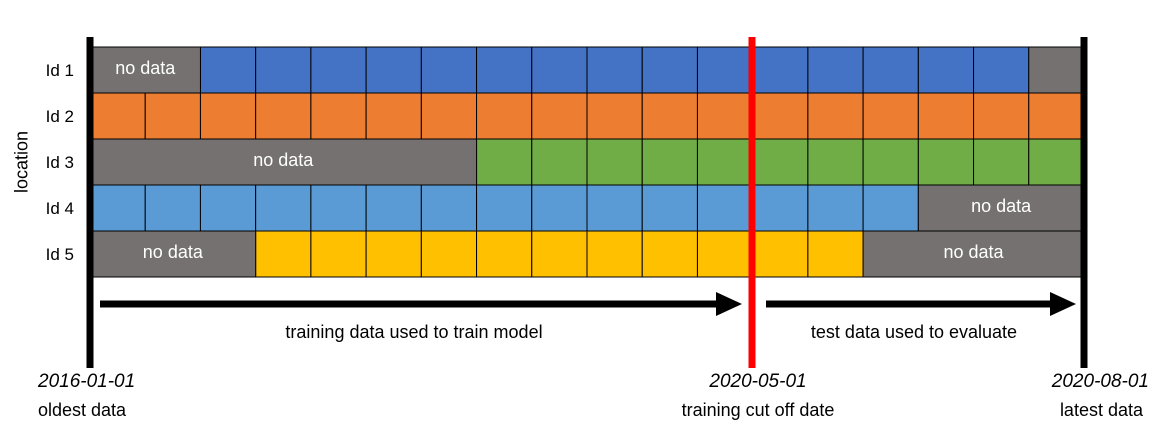  Describe the element at coordinates (1101, 410) in the screenshot. I see `end-caption: latest data` at that location.